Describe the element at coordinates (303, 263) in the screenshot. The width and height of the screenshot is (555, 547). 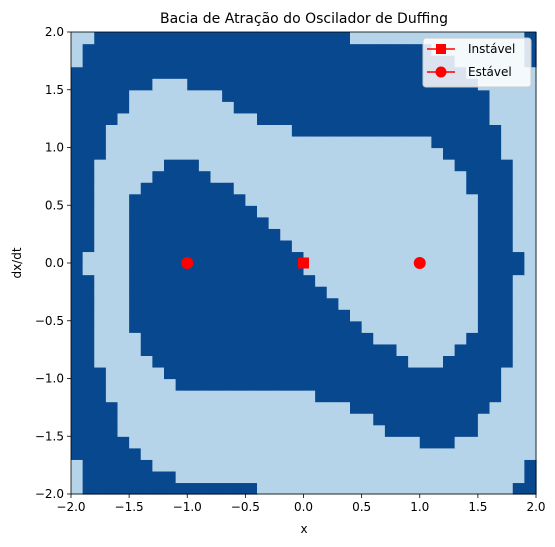
I see `equilibrium-markers` at that location.